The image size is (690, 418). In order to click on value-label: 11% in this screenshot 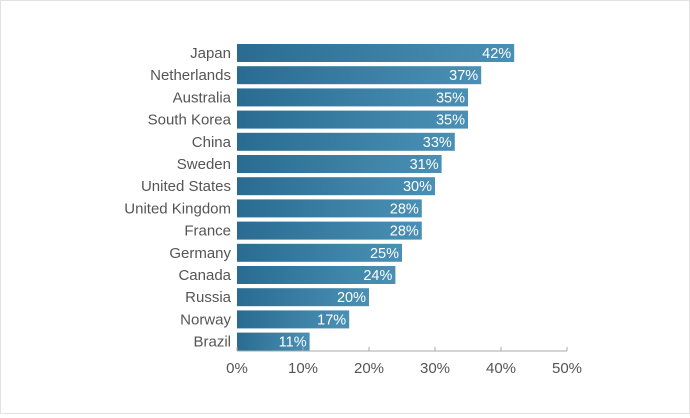, I will do `click(293, 343)`.